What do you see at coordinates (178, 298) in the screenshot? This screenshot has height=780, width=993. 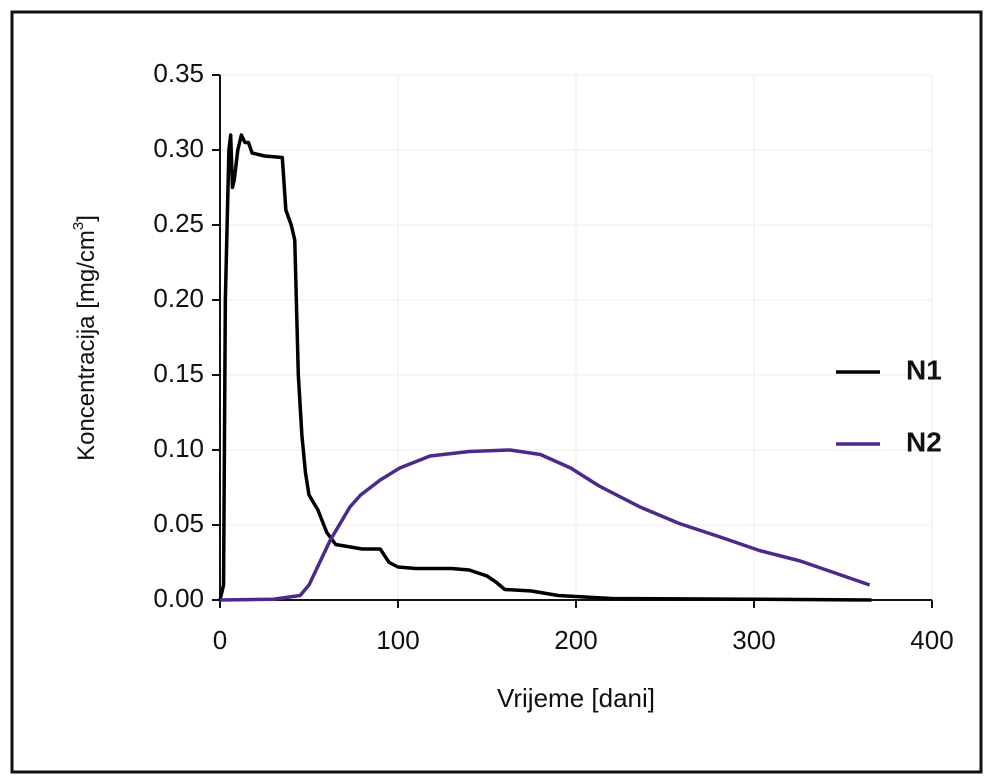 I see `y-tick-label: 0.20` at bounding box center [178, 298].